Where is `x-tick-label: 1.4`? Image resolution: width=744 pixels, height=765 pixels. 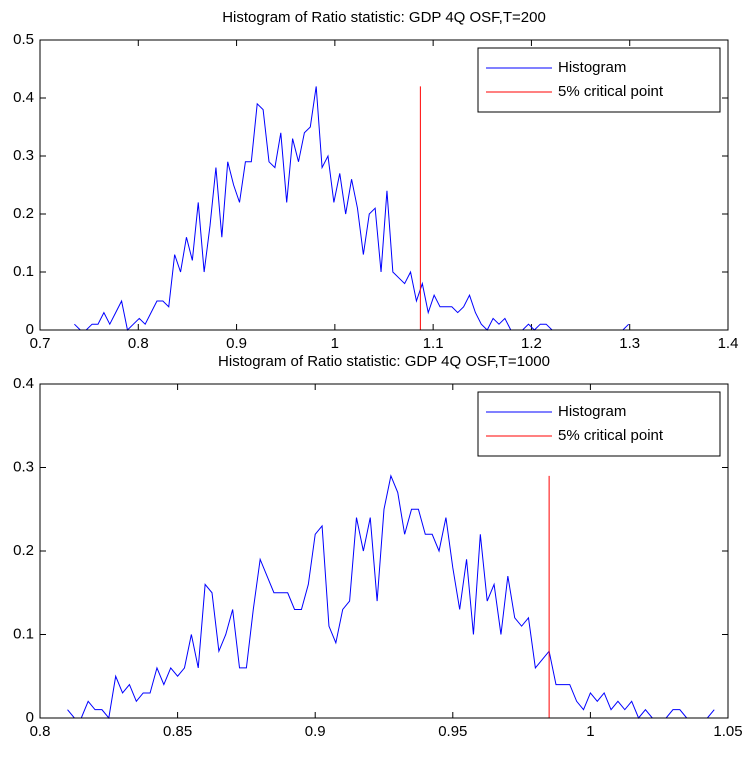 x-tick-label: 1.4 is located at coordinates (728, 343).